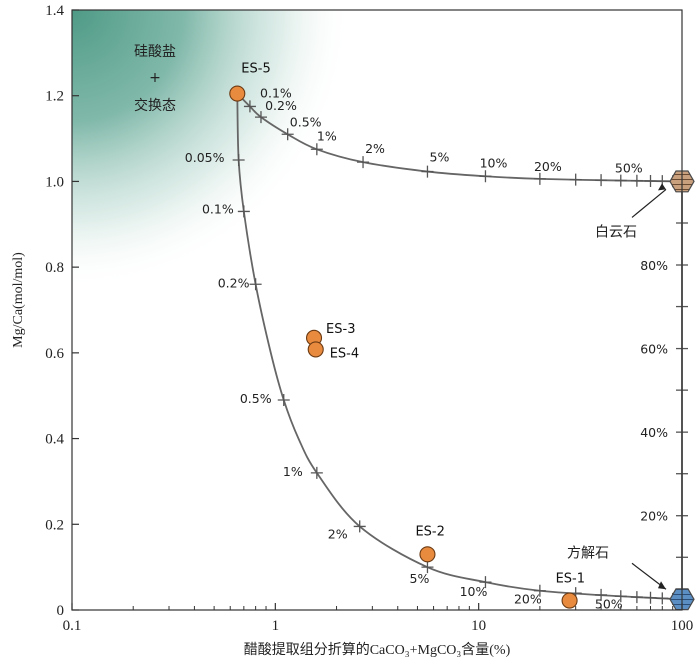  I want to click on curve-1-label: 0.1%, so click(276, 92).